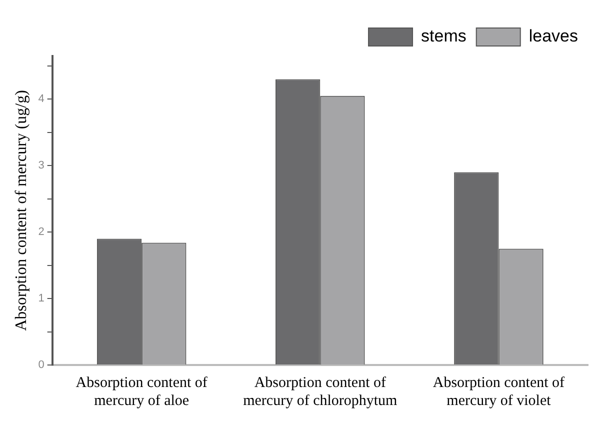 The height and width of the screenshot is (421, 606). What do you see at coordinates (21, 210) in the screenshot?
I see `y-axis-title: Absorption content of mercury (ug/g)` at bounding box center [21, 210].